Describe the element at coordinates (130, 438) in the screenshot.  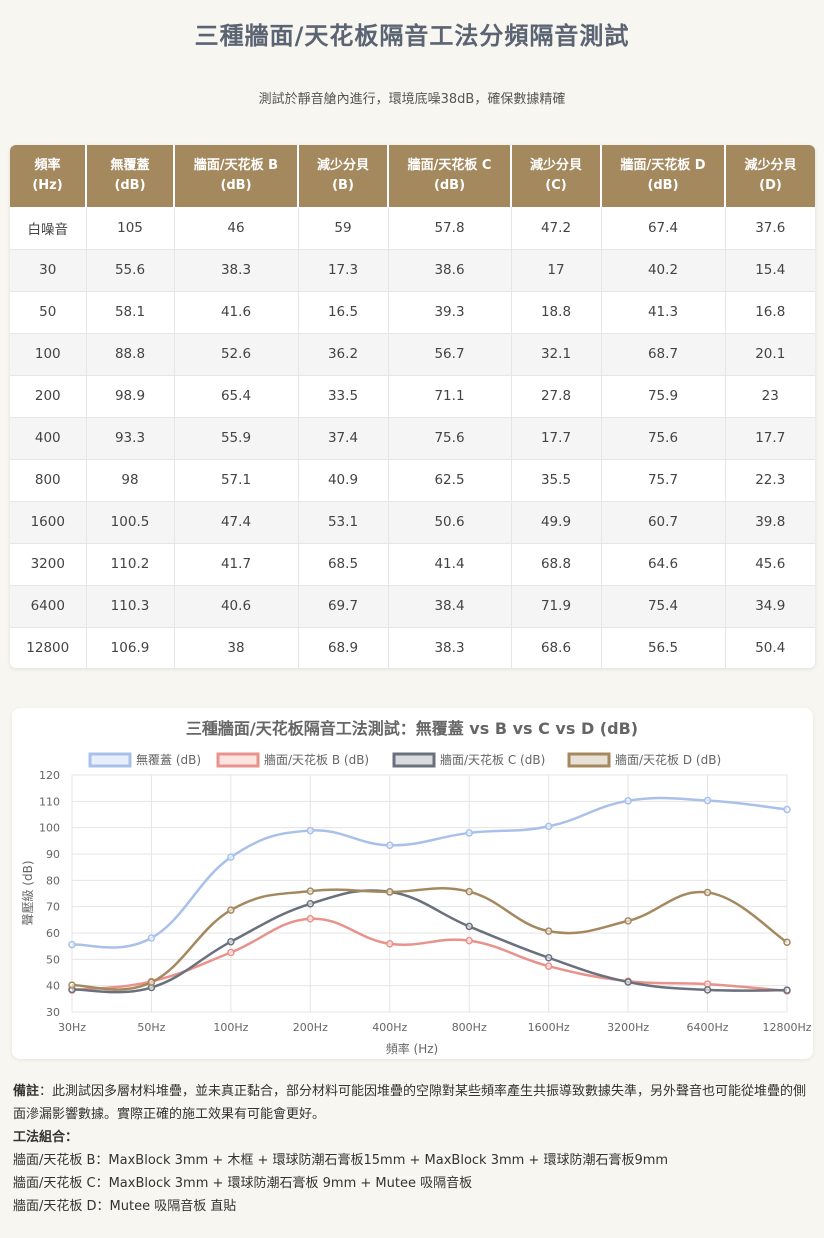
I see `table-cell: 93.3` at that location.